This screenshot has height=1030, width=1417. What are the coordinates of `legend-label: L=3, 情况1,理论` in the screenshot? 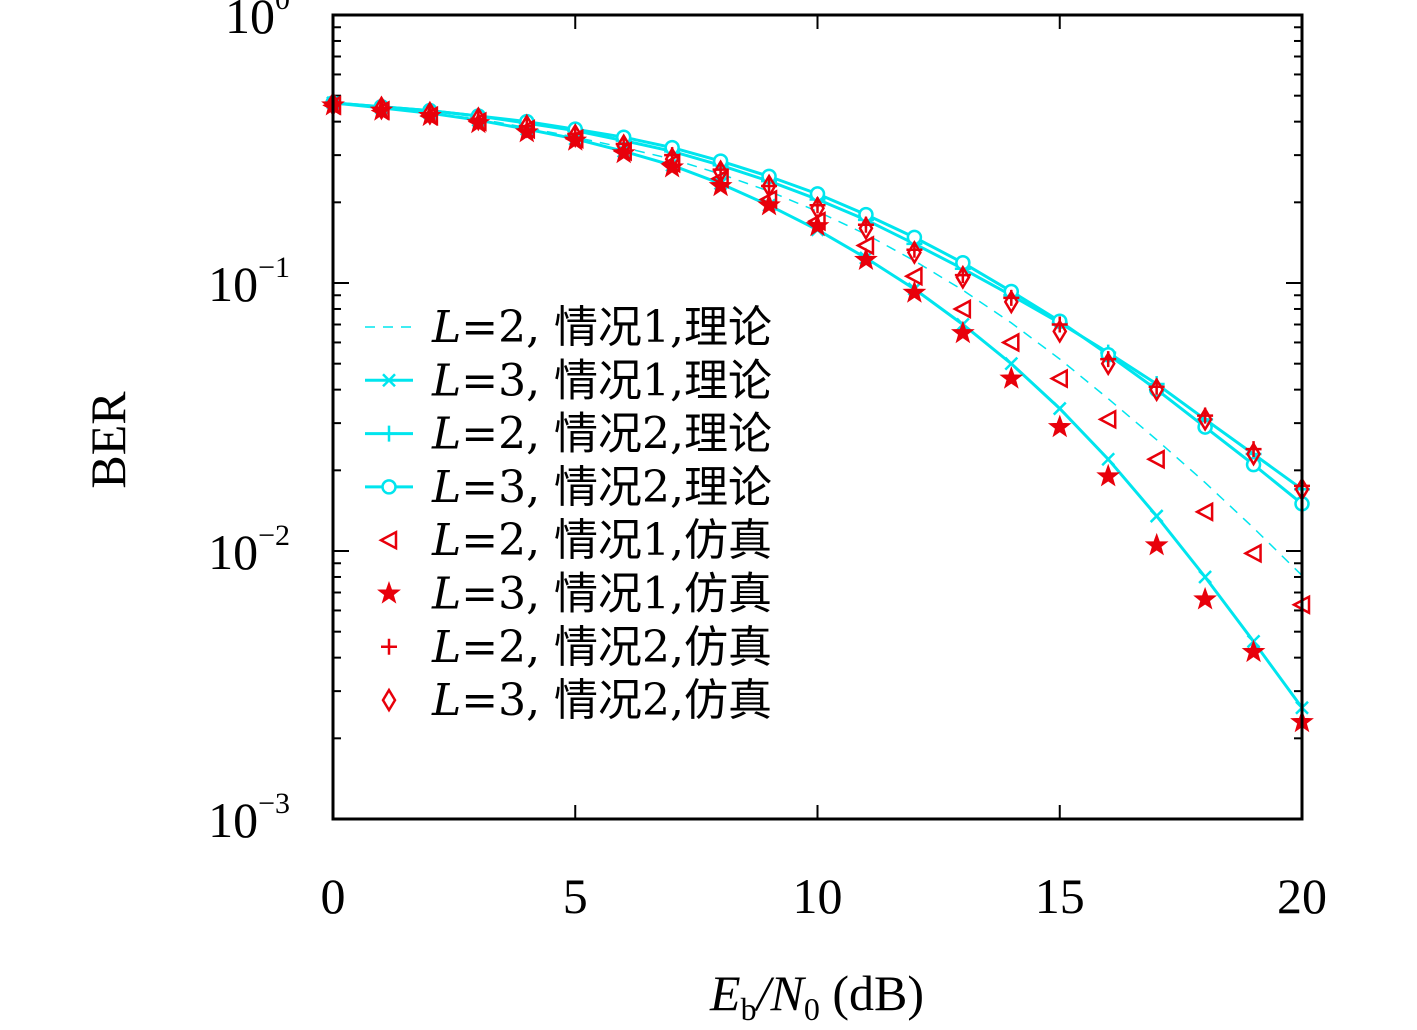 It's located at (601, 380).